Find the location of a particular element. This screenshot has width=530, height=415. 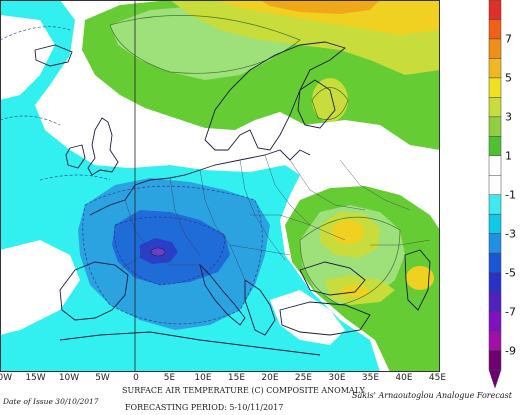

legend-label: 7 is located at coordinates (508, 39).